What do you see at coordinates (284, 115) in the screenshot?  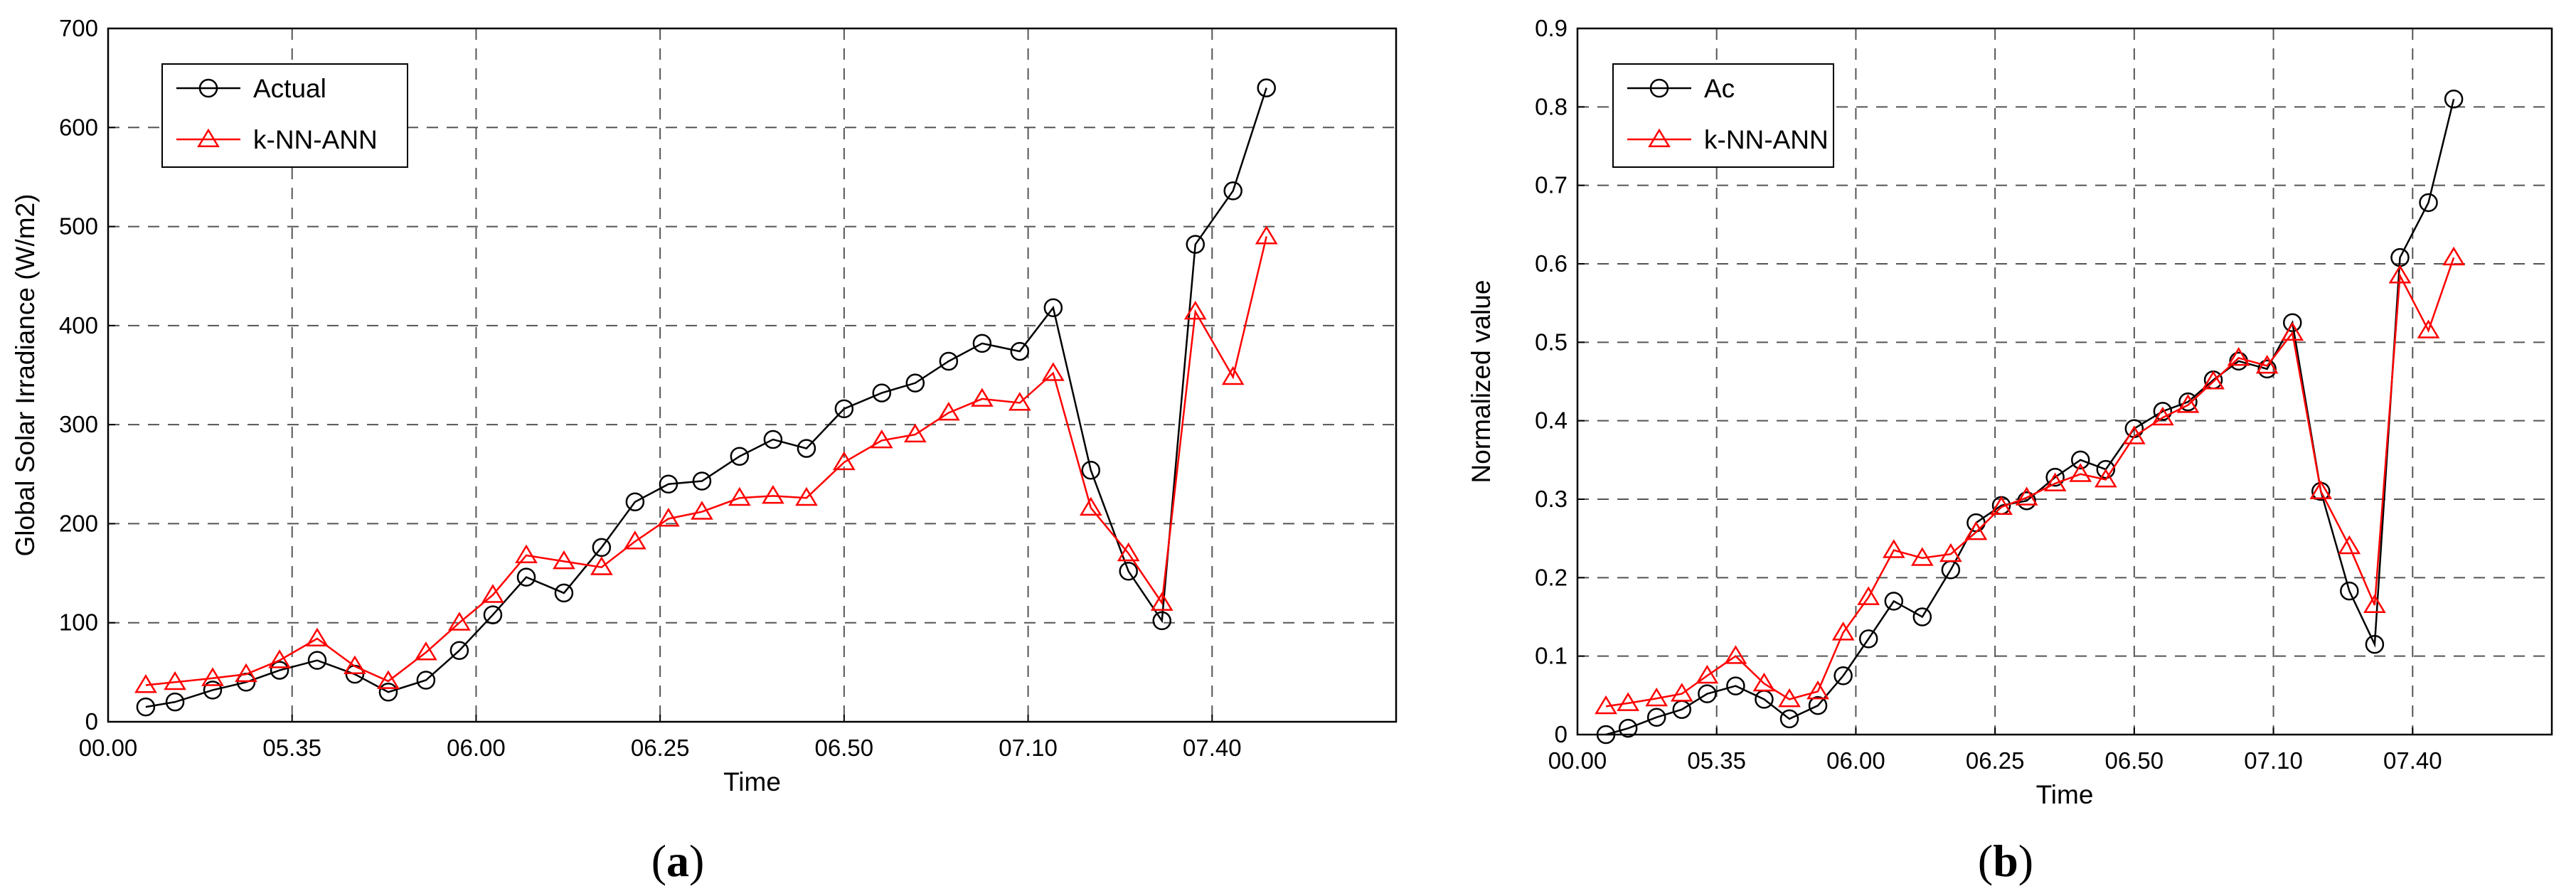 I see `legend: Actual k-NN-ANN` at bounding box center [284, 115].